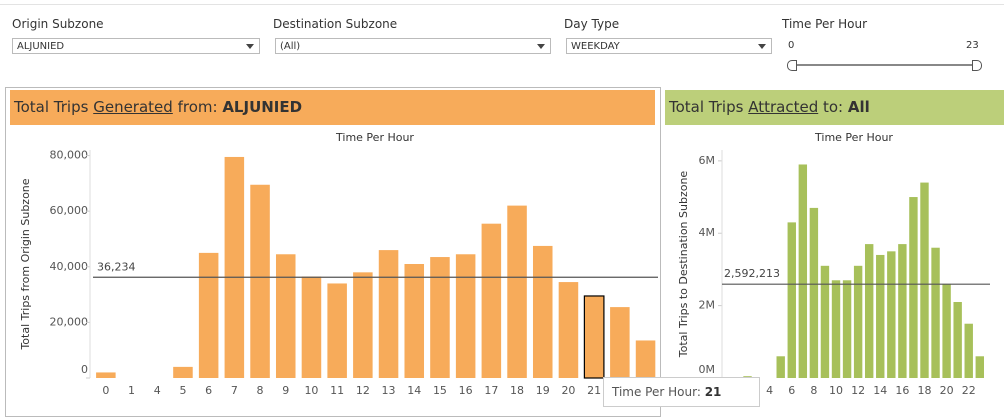  I want to click on filter-label: Origin Subzone, so click(58, 24).